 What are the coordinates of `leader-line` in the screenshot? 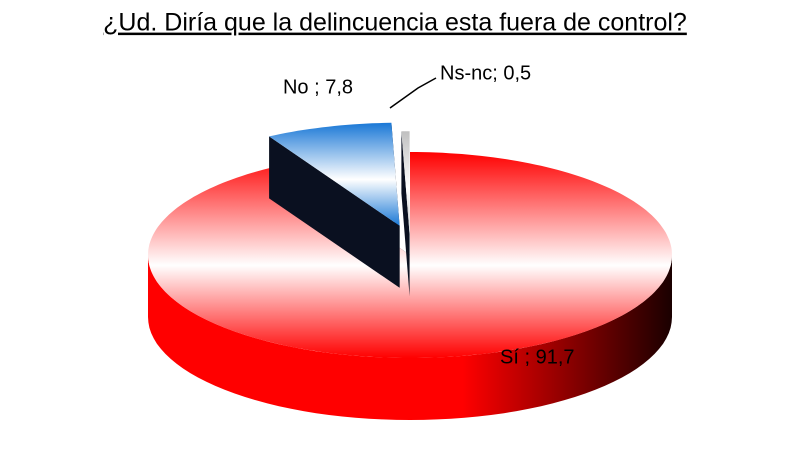 It's located at (413, 93).